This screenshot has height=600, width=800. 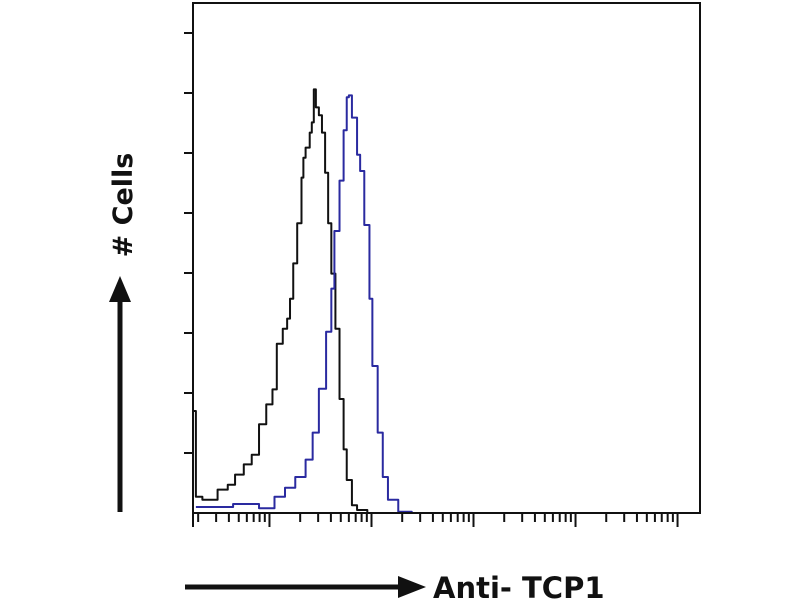 What do you see at coordinates (519, 585) in the screenshot?
I see `x-axis-label: Anti- TCP1` at bounding box center [519, 585].